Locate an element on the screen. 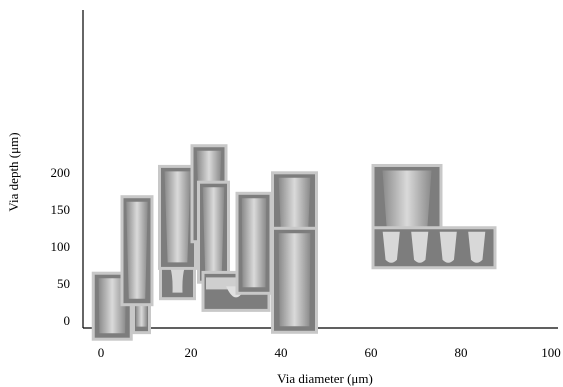 The image size is (563, 387). y-tick-labels: 0 50 100 150 200 is located at coordinates (61, 246).